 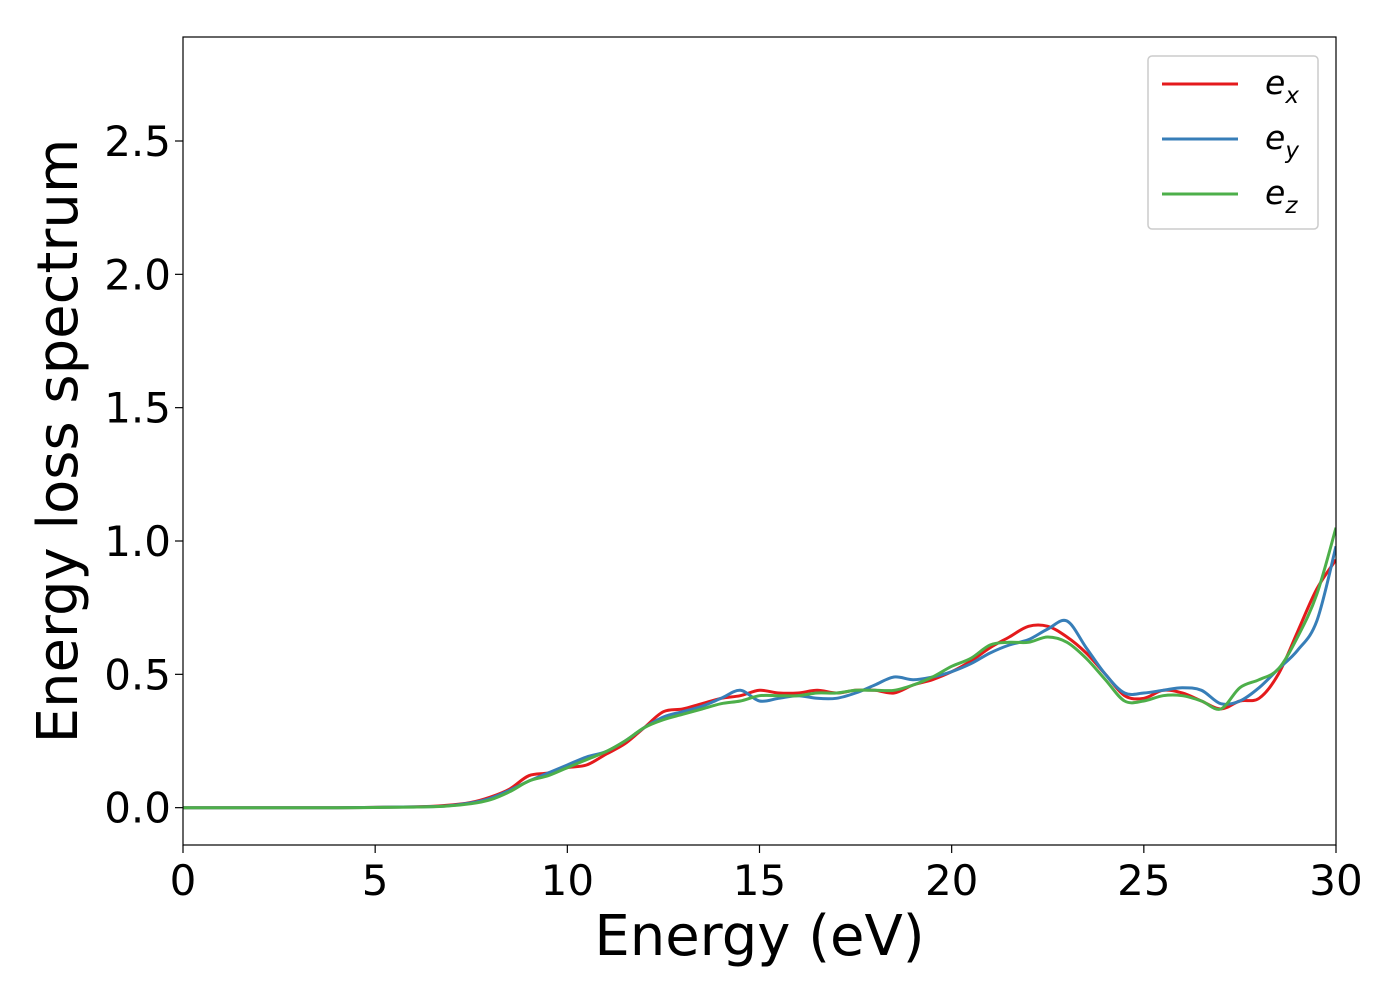 What do you see at coordinates (1143, 880) in the screenshot?
I see `x-tick-label: 25` at bounding box center [1143, 880].